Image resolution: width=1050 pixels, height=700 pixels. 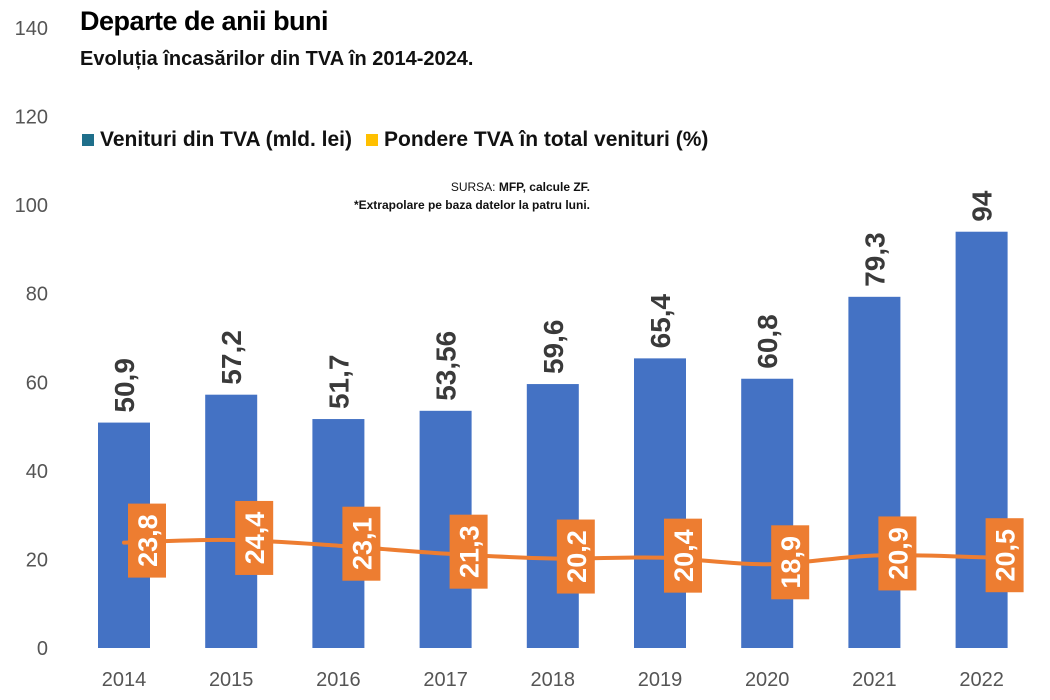 I want to click on x-tick-label: 2018, so click(x=553, y=680).